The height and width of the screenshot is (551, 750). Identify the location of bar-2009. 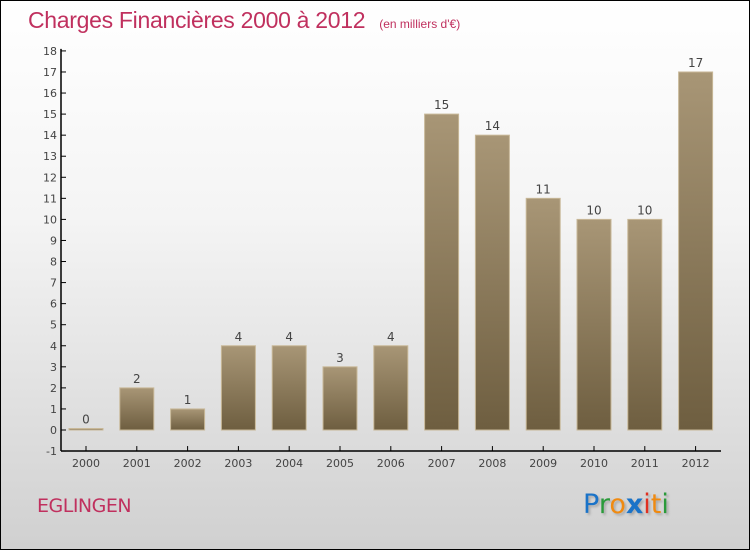
(543, 314).